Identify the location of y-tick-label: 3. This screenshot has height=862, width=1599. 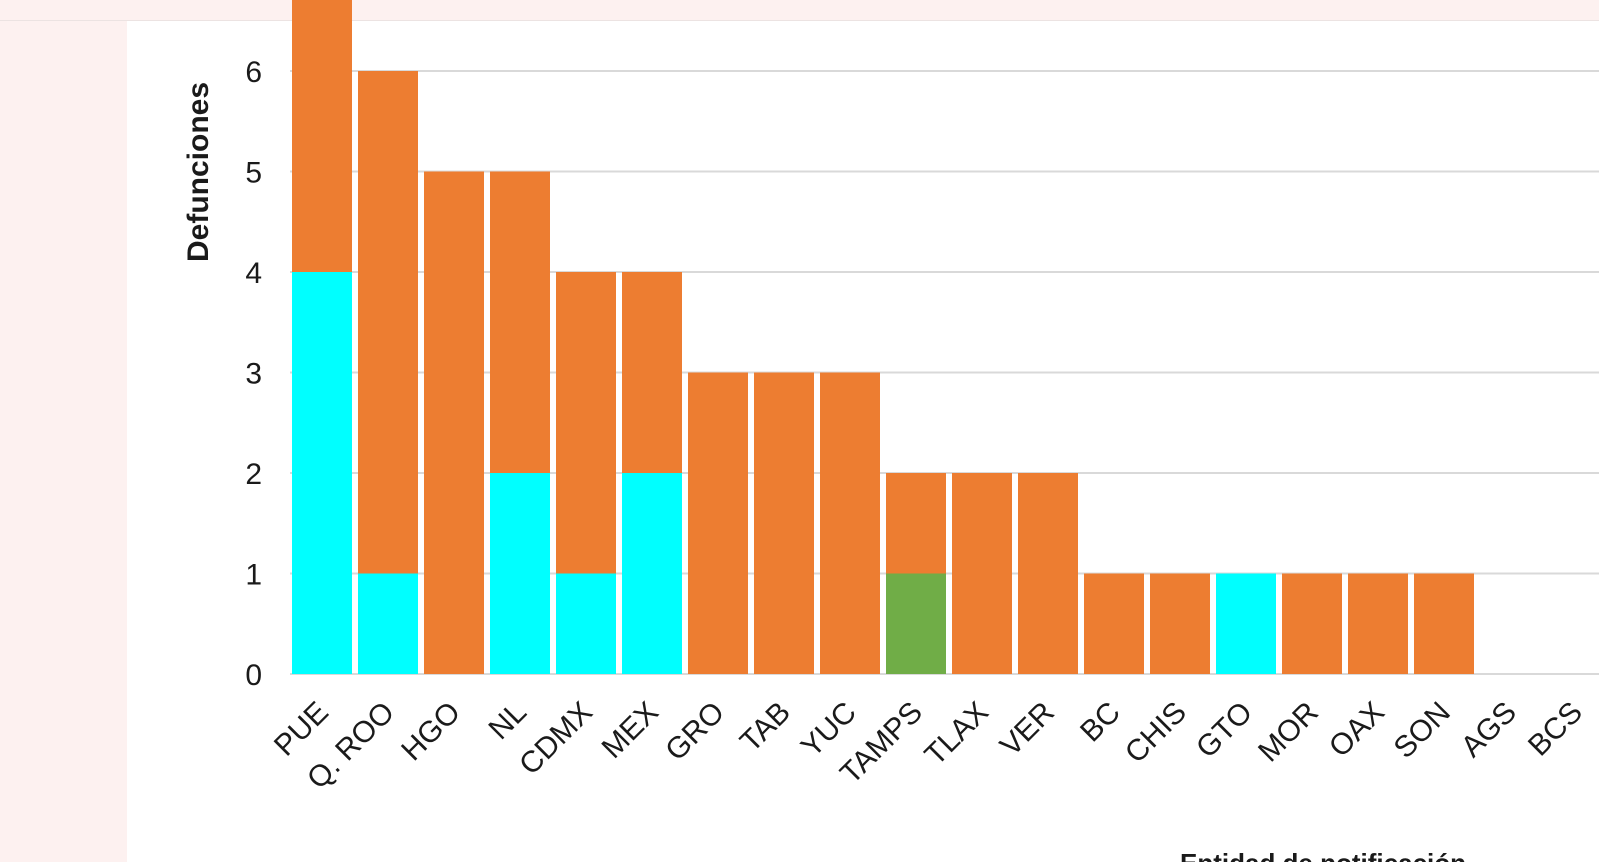
(253, 374).